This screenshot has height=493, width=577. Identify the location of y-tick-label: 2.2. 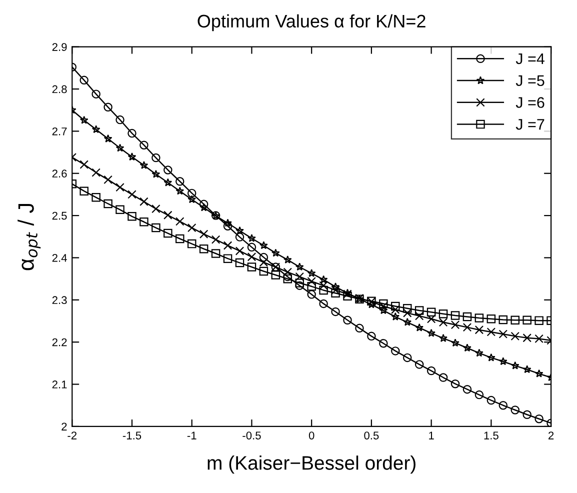
(59, 342).